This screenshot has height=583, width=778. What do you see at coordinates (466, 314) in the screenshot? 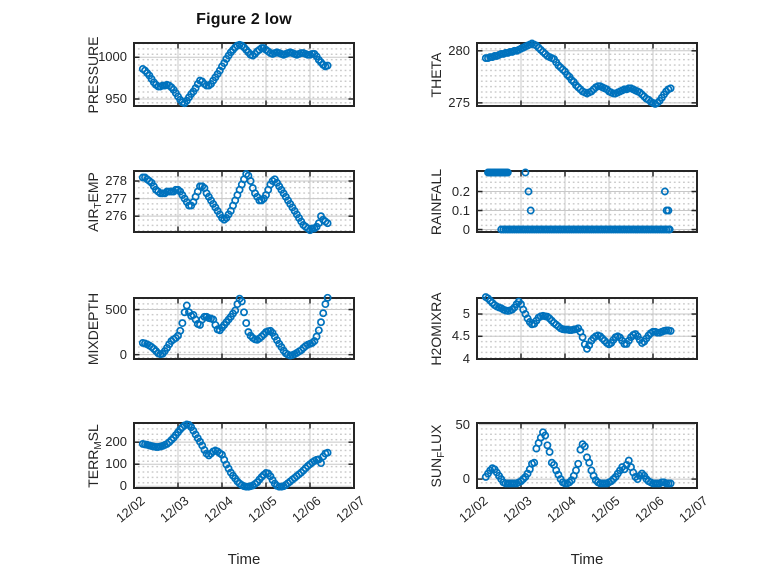
I see `y-tick-label: 5` at bounding box center [466, 314].